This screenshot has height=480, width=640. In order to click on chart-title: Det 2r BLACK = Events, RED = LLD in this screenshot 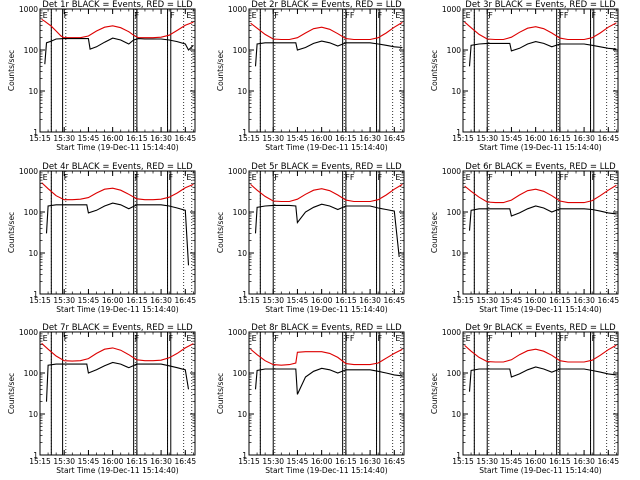, I will do `click(326, 5)`.